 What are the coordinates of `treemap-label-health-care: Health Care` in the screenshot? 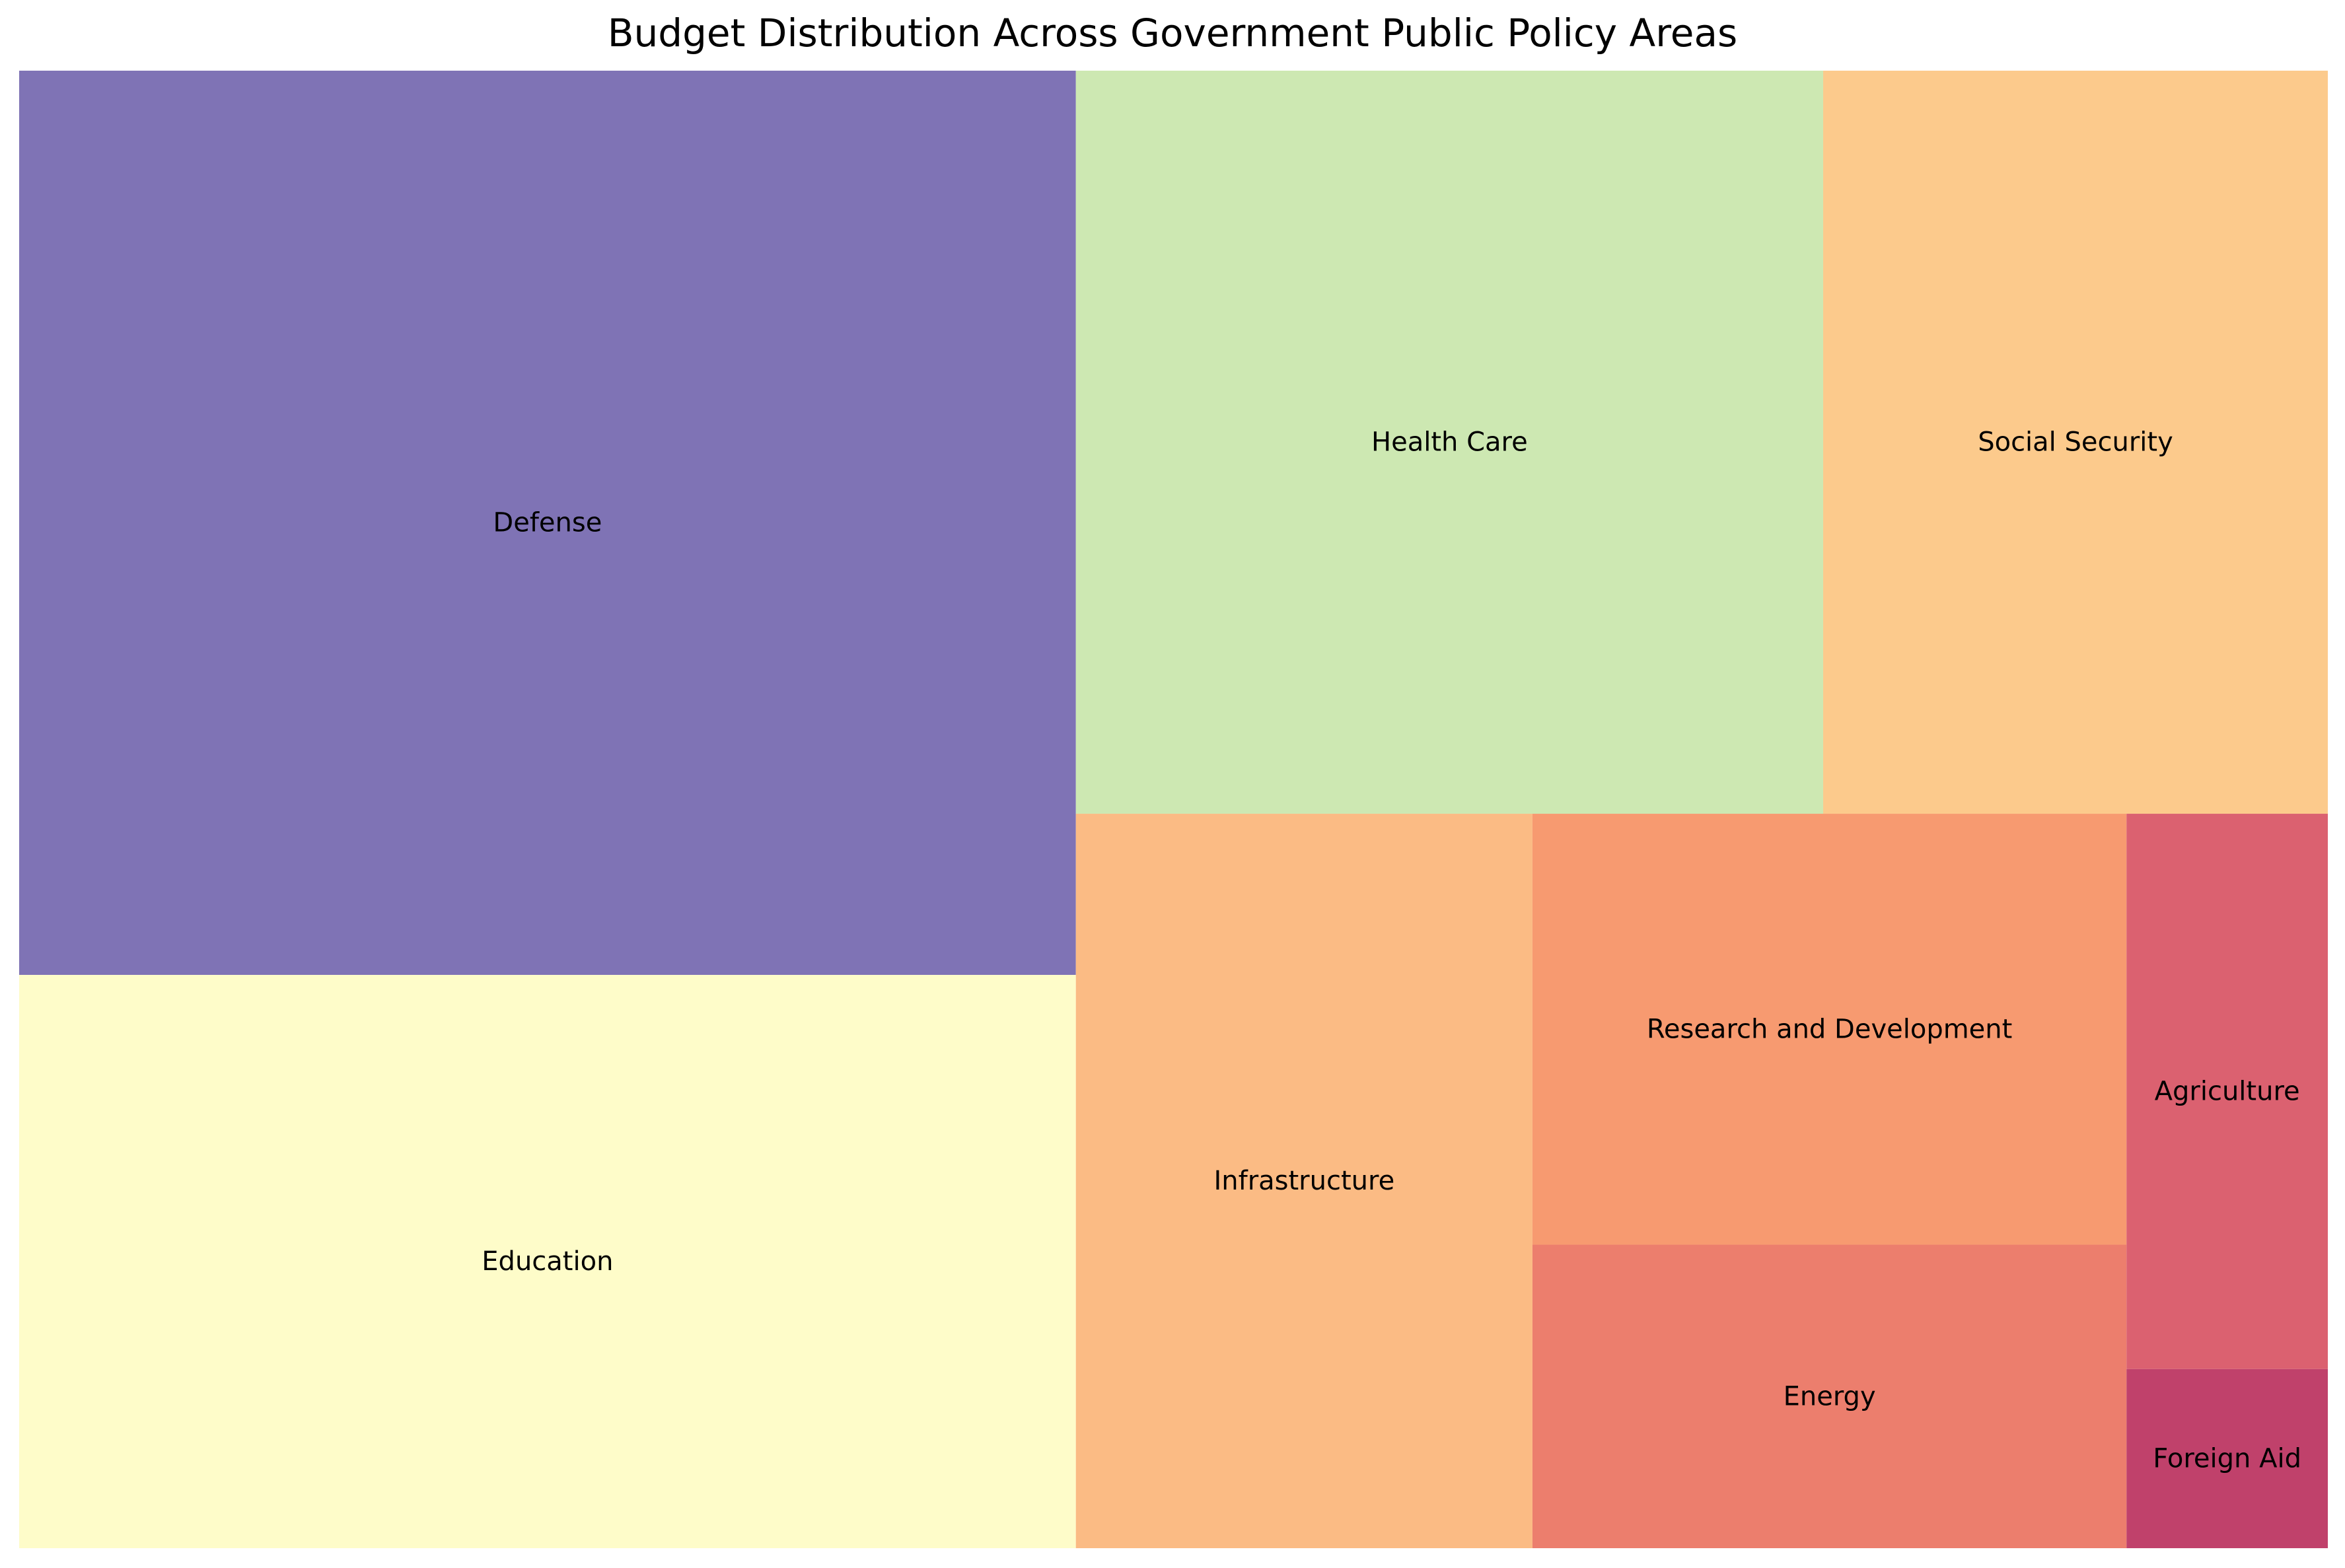 It's located at (1450, 442).